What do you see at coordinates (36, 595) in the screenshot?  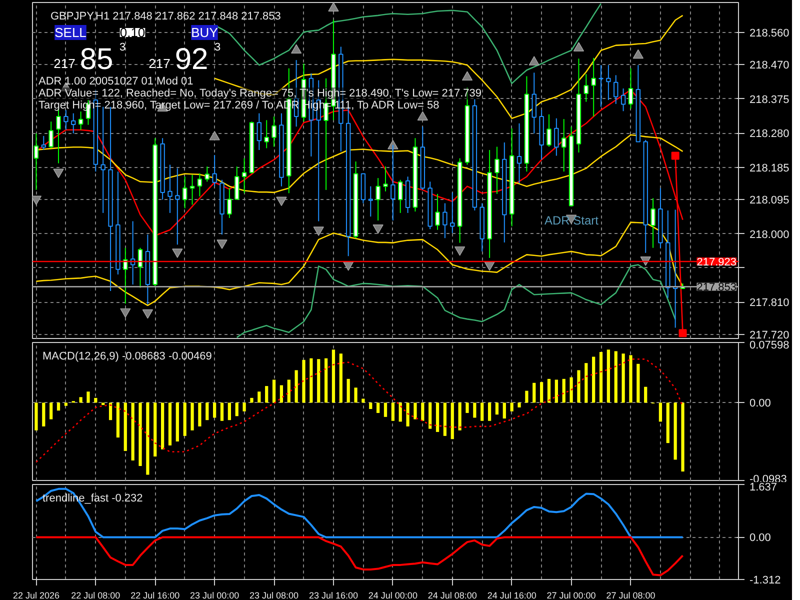 I see `x-tick-label: 22 Jul 2026` at bounding box center [36, 595].